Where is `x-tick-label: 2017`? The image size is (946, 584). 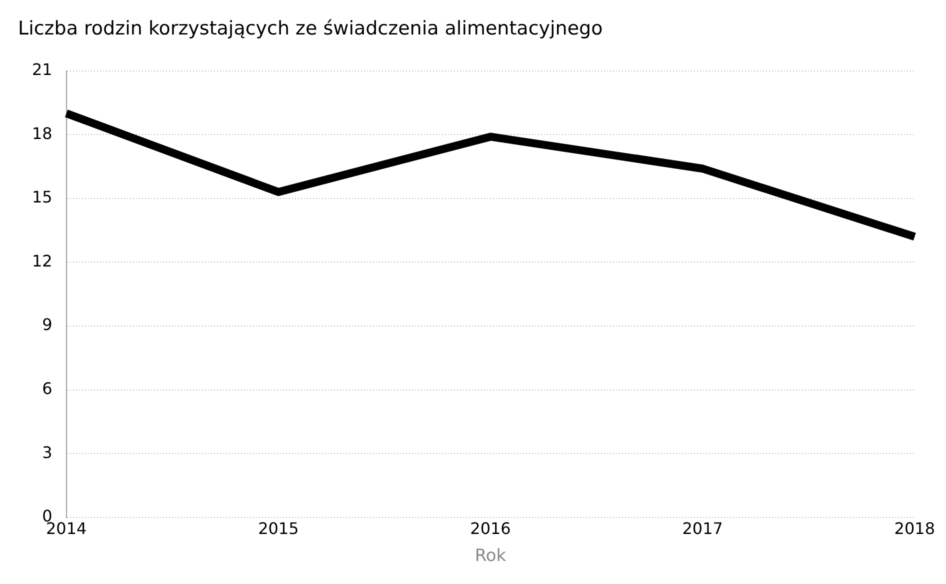 x-tick-label: 2017 is located at coordinates (702, 528).